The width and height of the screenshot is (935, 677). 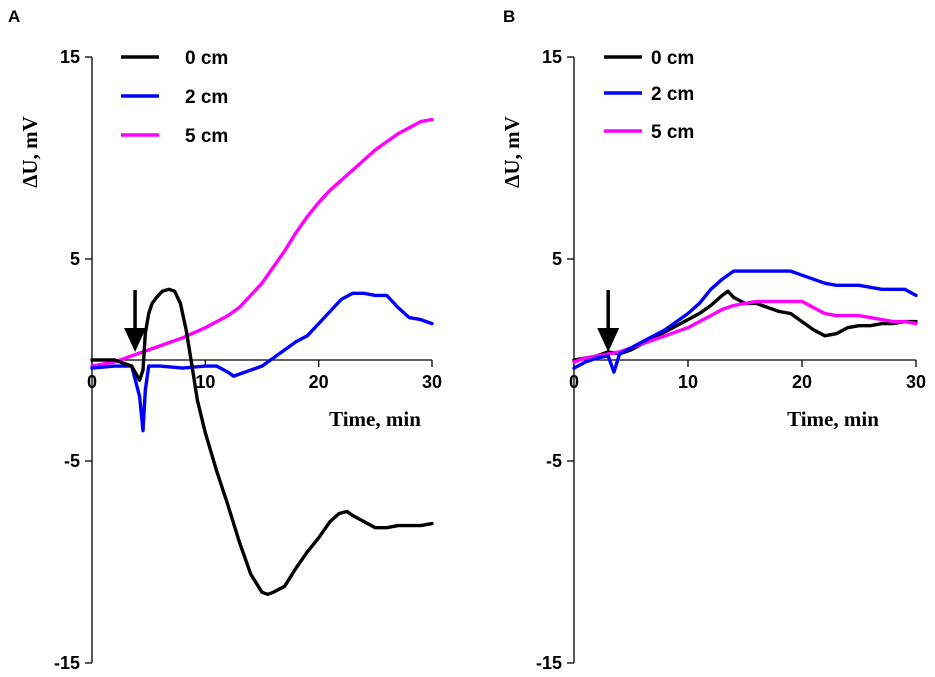 I want to click on panel-label: A, so click(x=14, y=16).